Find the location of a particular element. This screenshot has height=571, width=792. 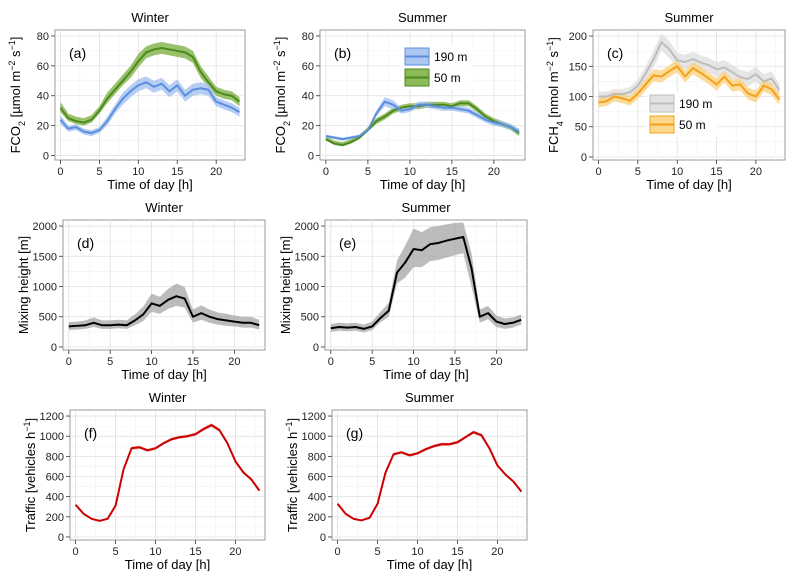

legend: 190 m 50 m is located at coordinates (437, 67).